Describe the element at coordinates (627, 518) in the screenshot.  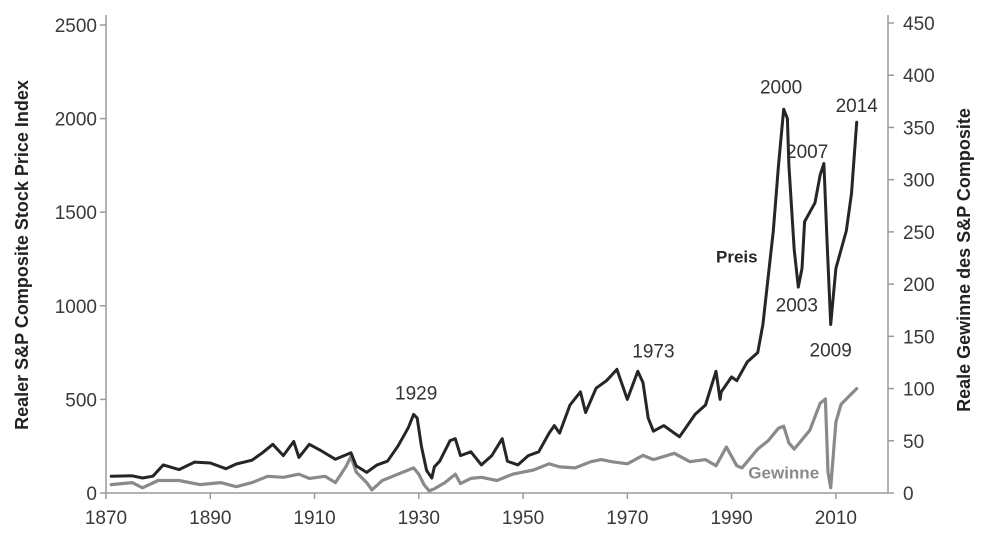
I see `x-tick-label: 1970` at that location.